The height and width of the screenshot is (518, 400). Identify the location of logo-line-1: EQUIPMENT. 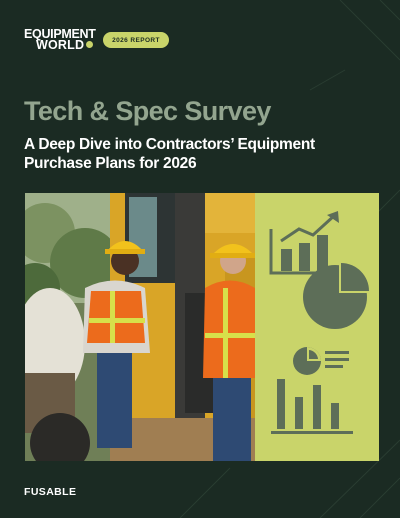
(60, 34).